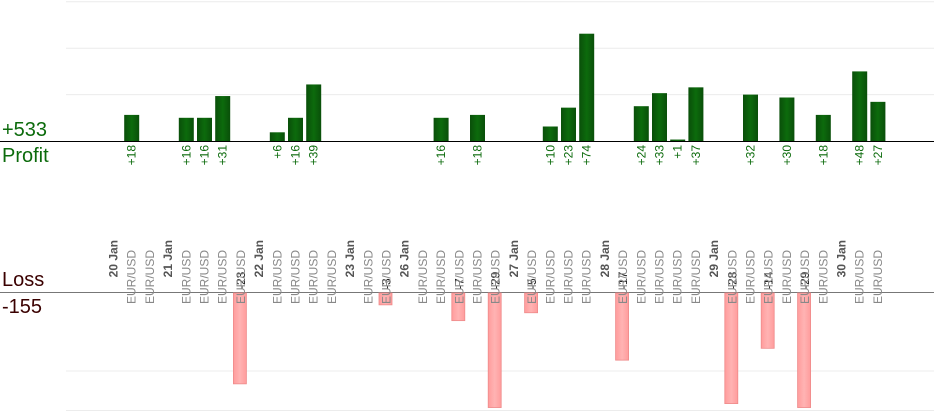 Image resolution: width=934 pixels, height=420 pixels. I want to click on loss-value-label: -3, so click(387, 283).